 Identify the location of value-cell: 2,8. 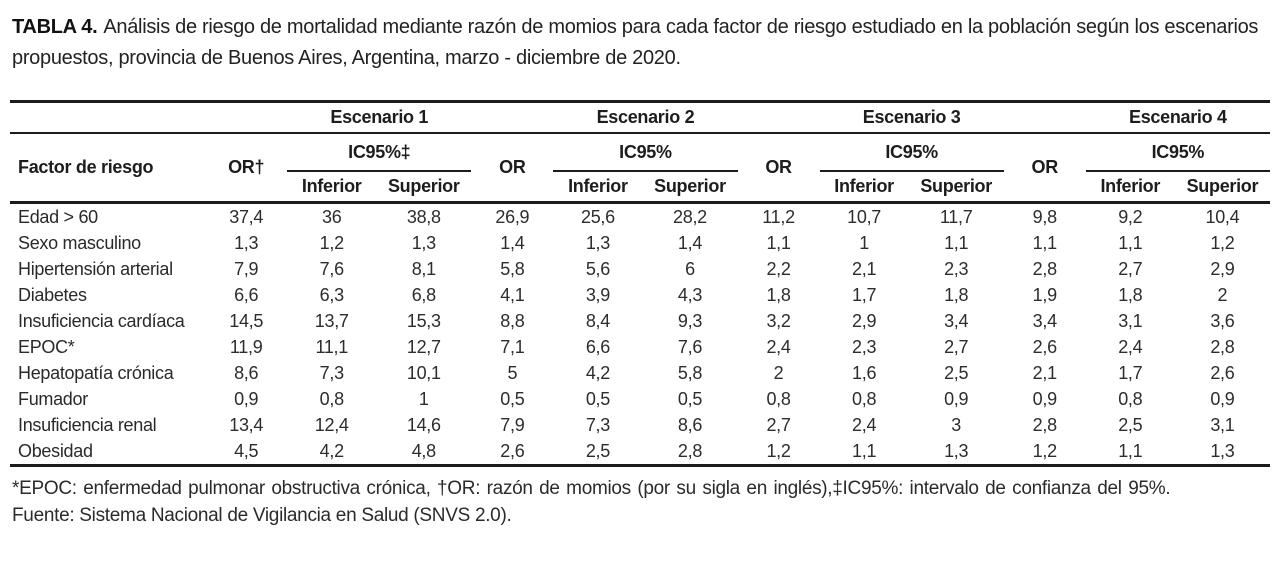
(1044, 268).